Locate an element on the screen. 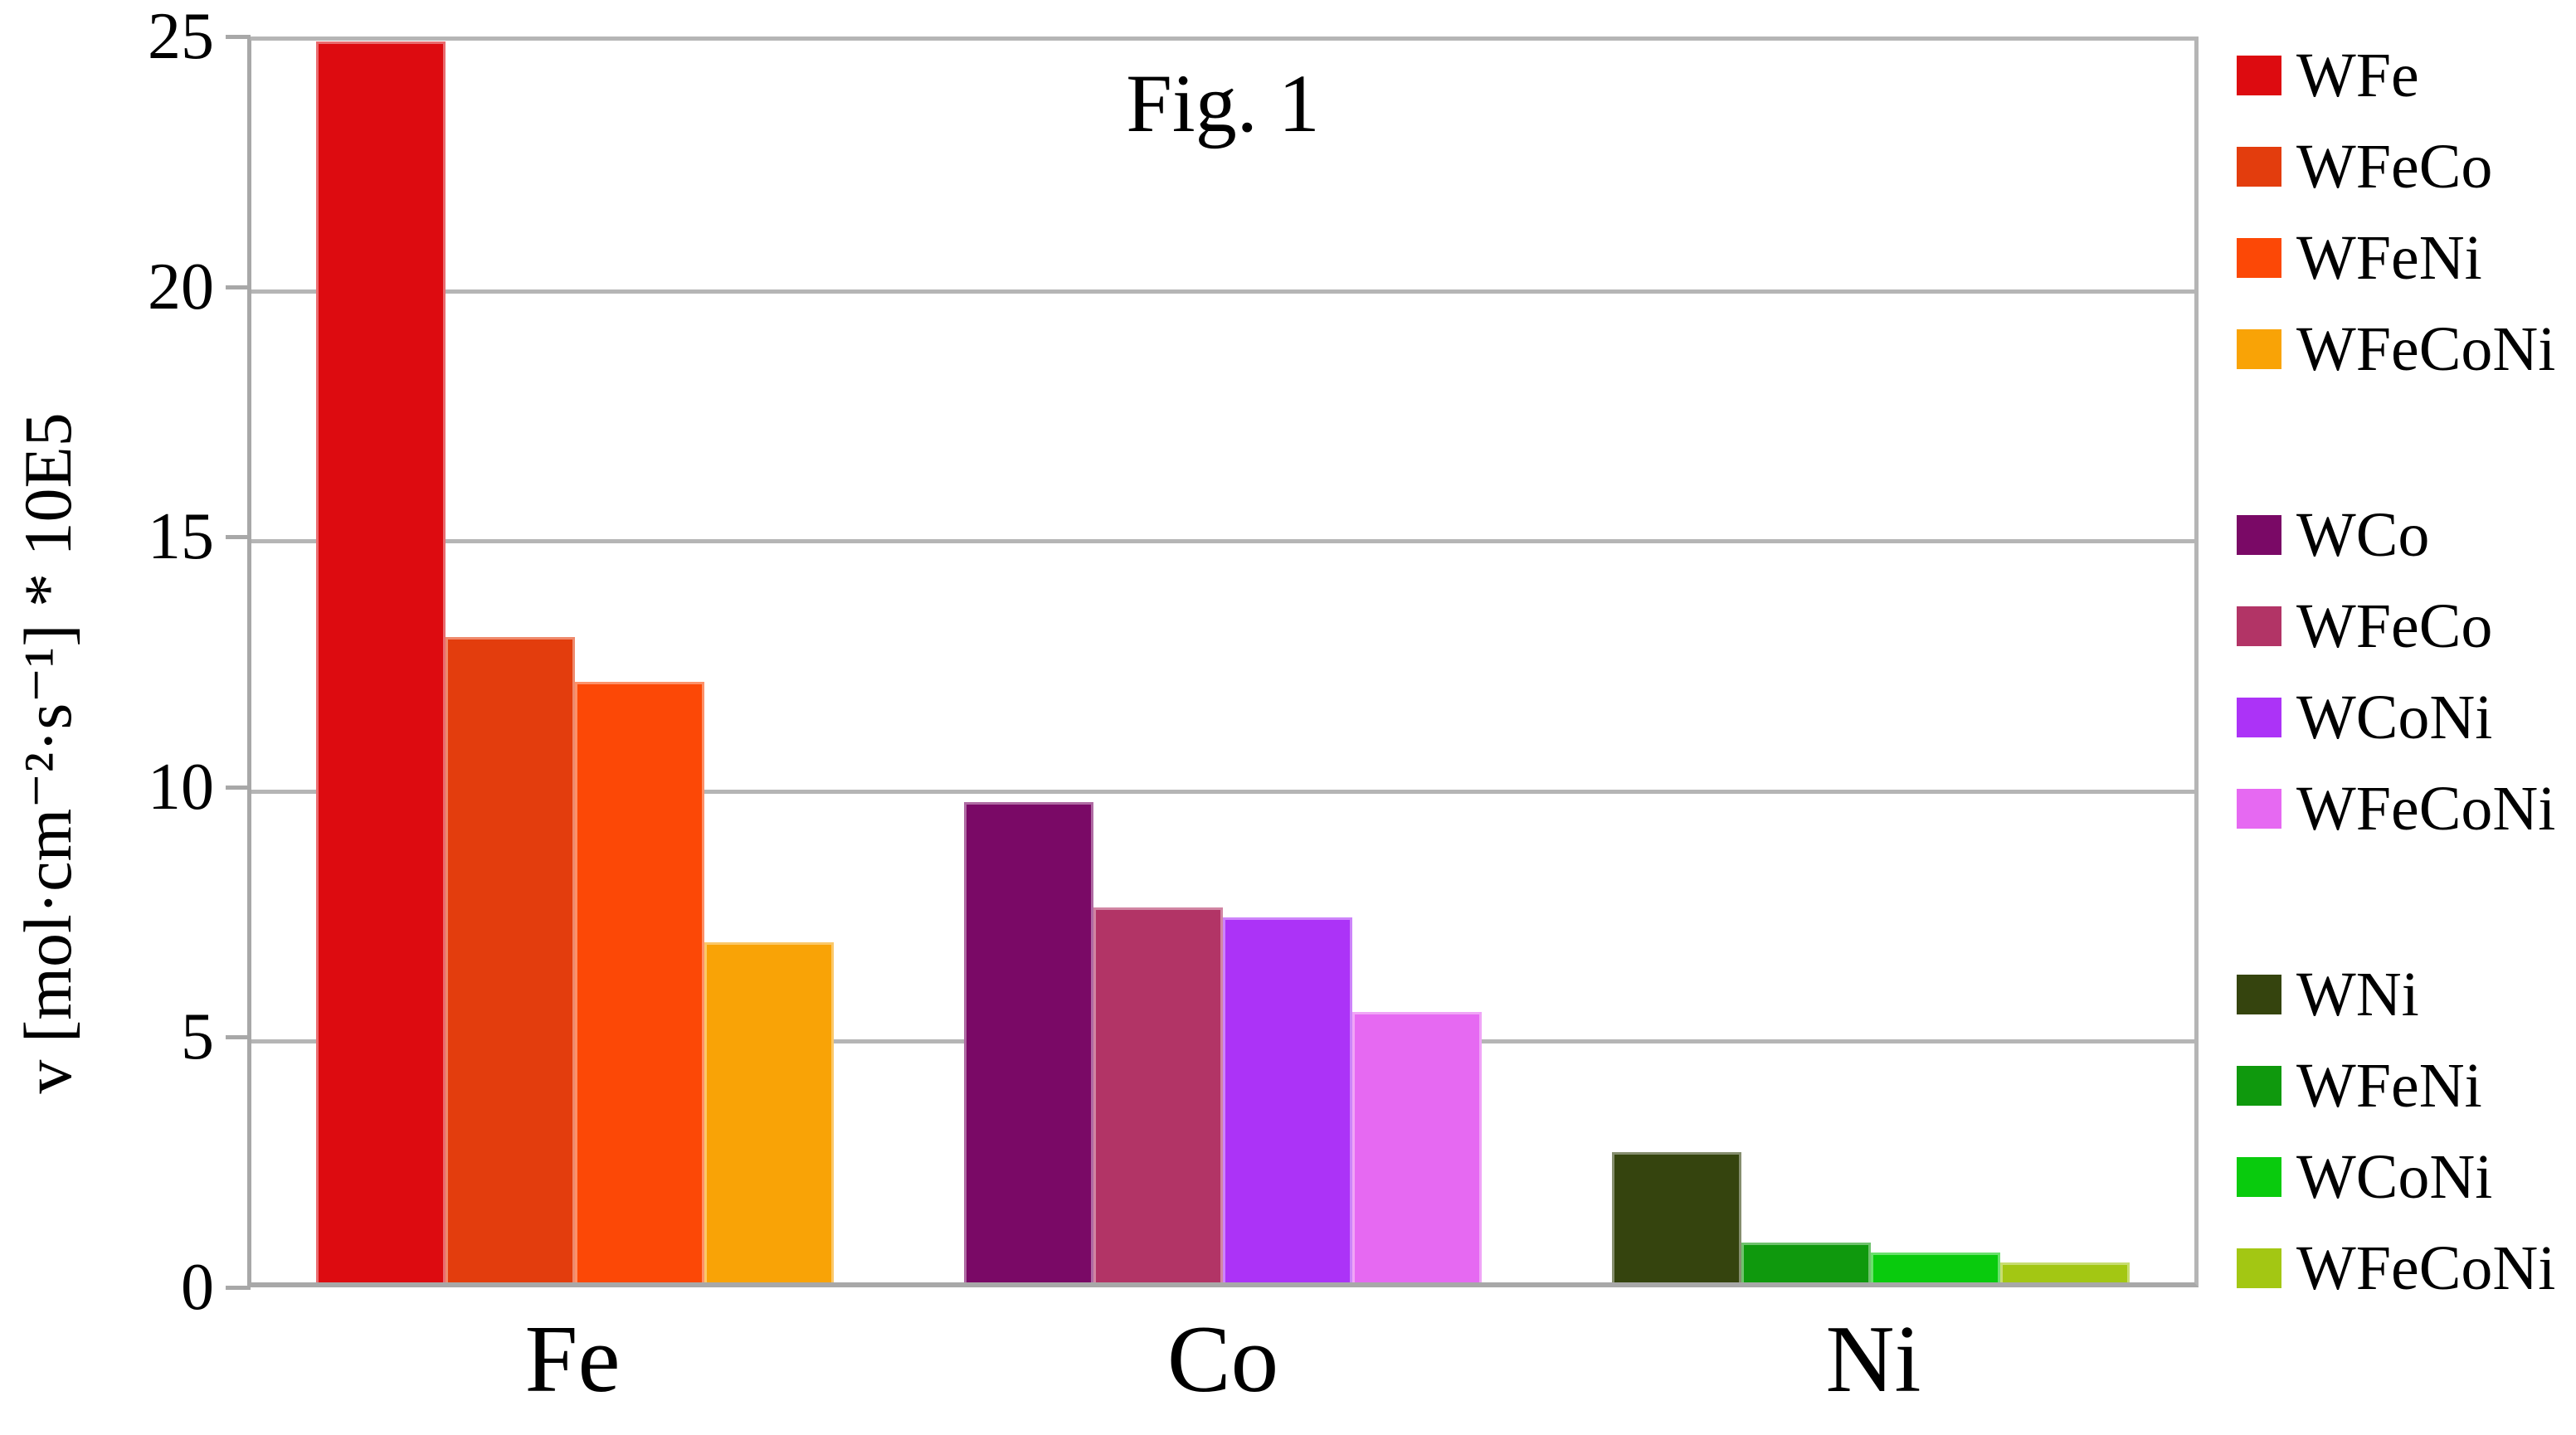 This screenshot has width=2576, height=1435. y-tick-label-20: 20 is located at coordinates (181, 286).